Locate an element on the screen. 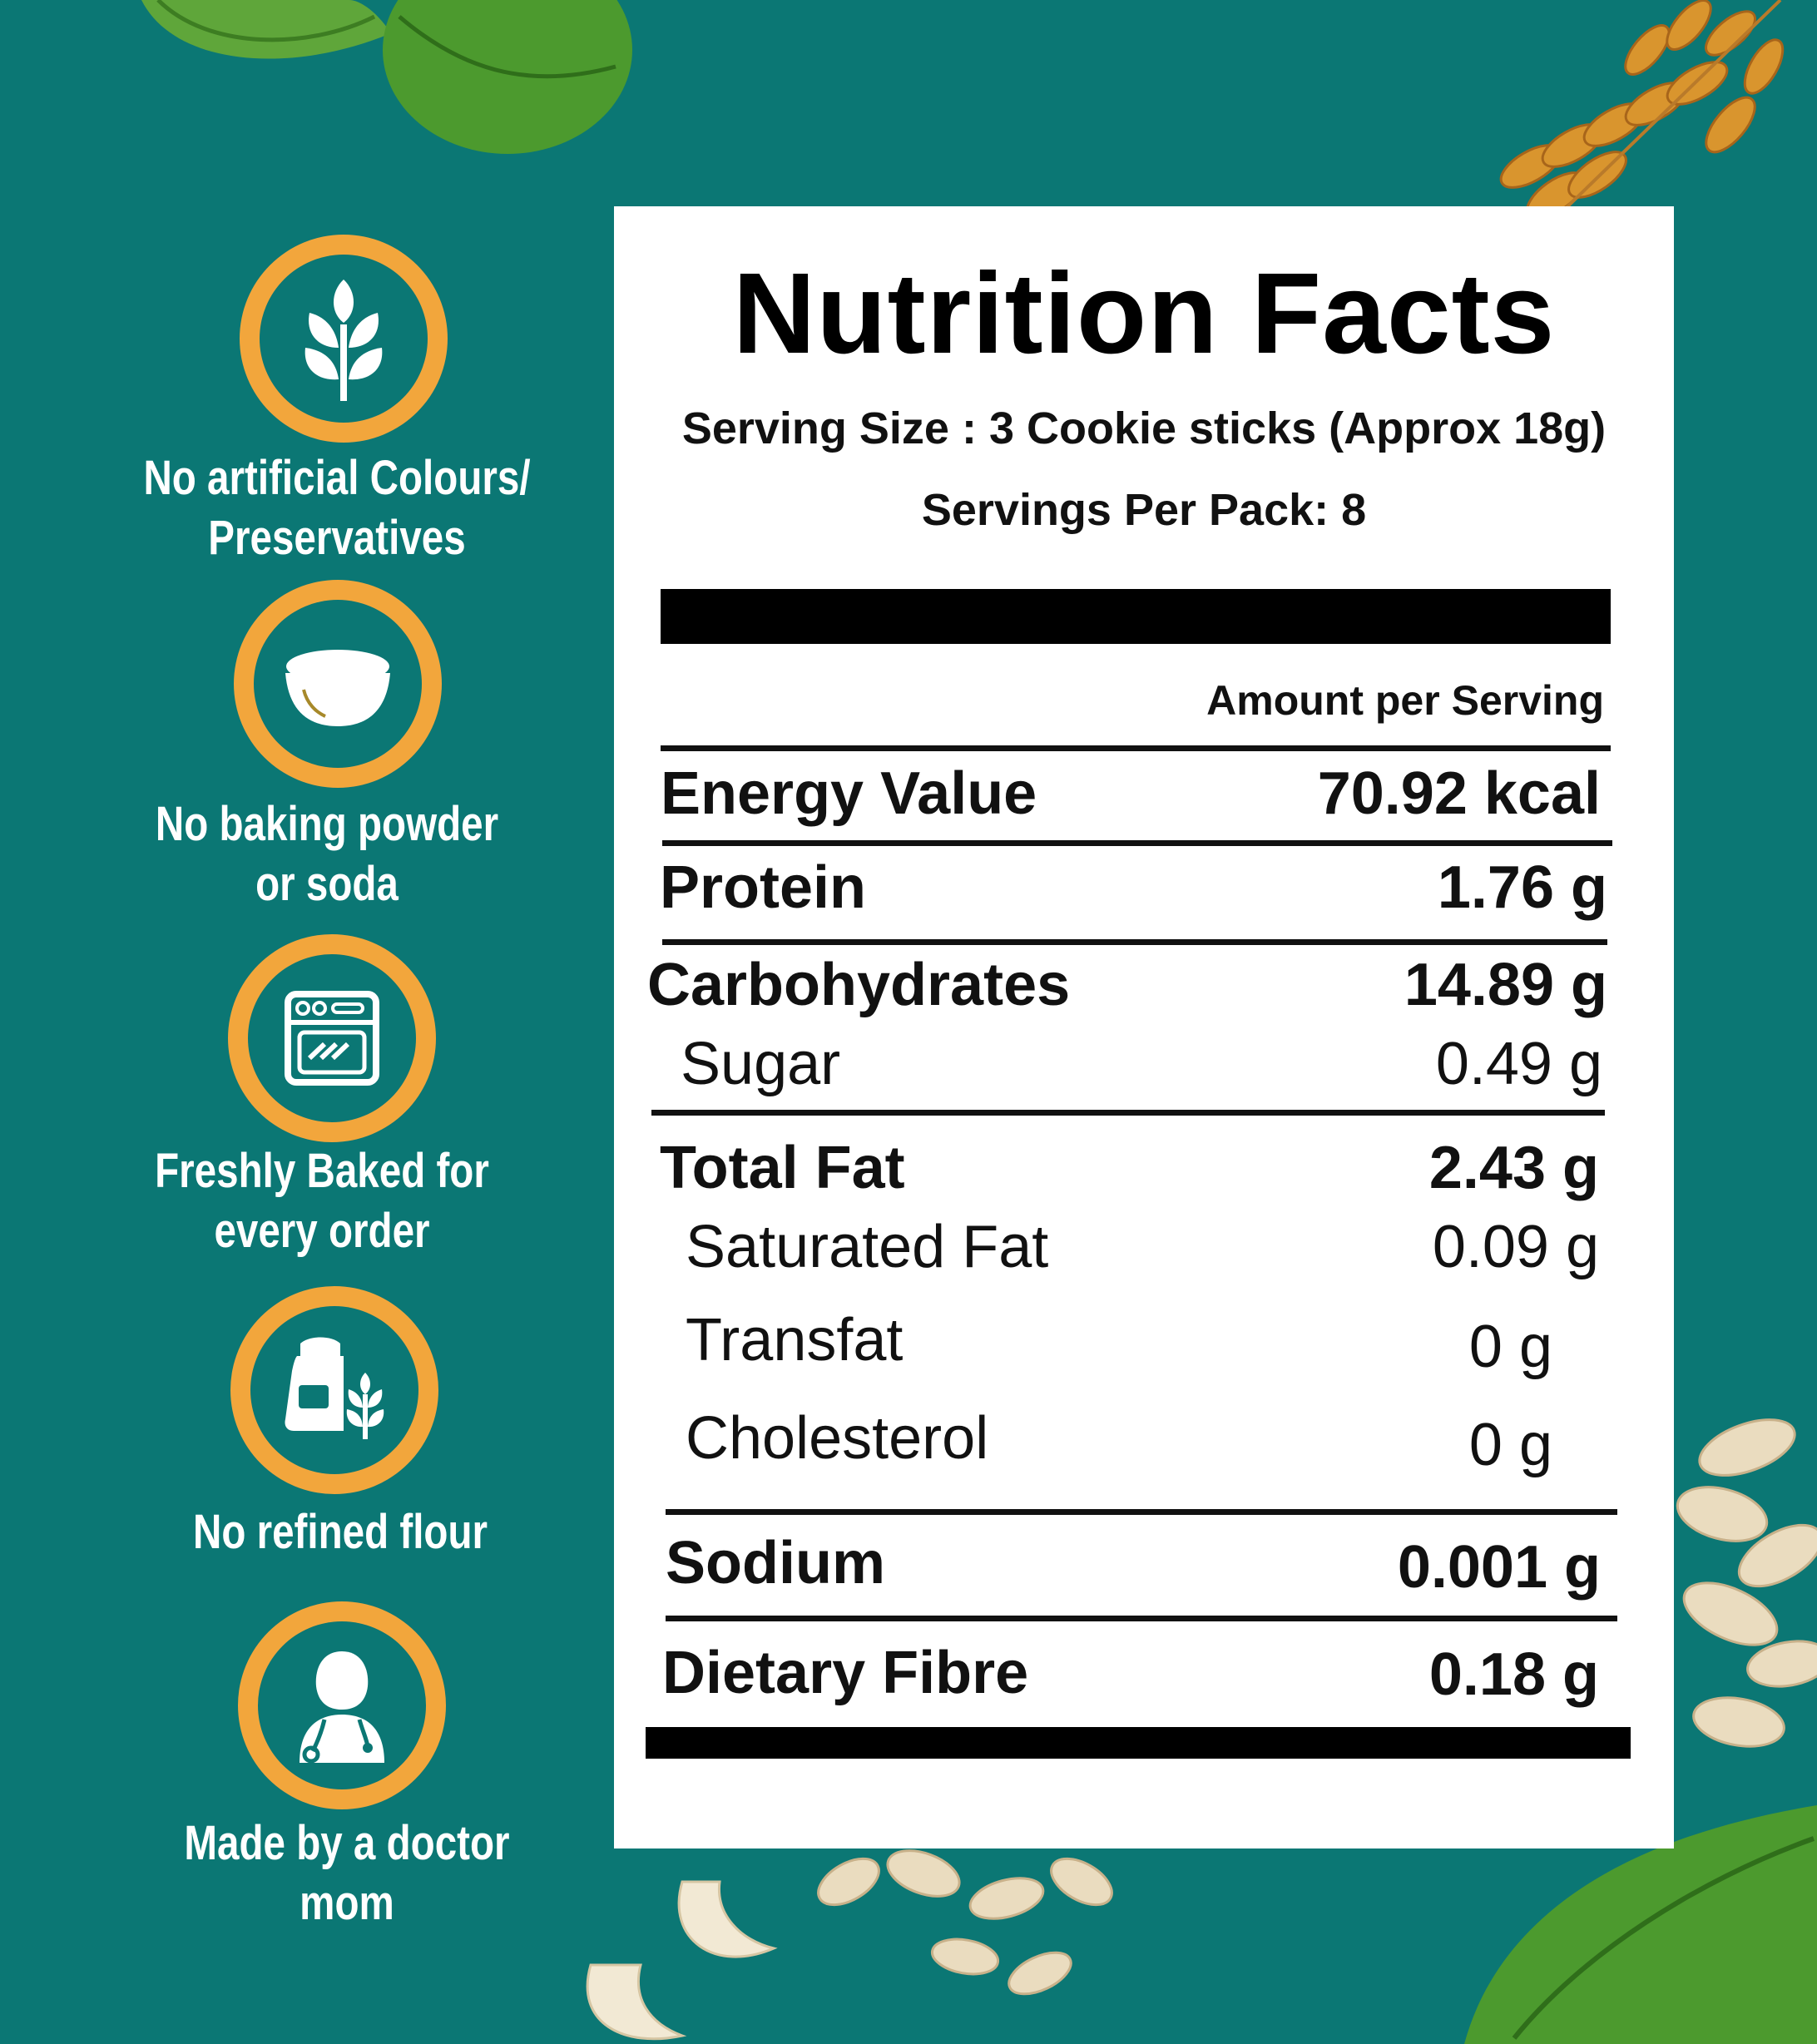  feature-line: or soda is located at coordinates (327, 884).